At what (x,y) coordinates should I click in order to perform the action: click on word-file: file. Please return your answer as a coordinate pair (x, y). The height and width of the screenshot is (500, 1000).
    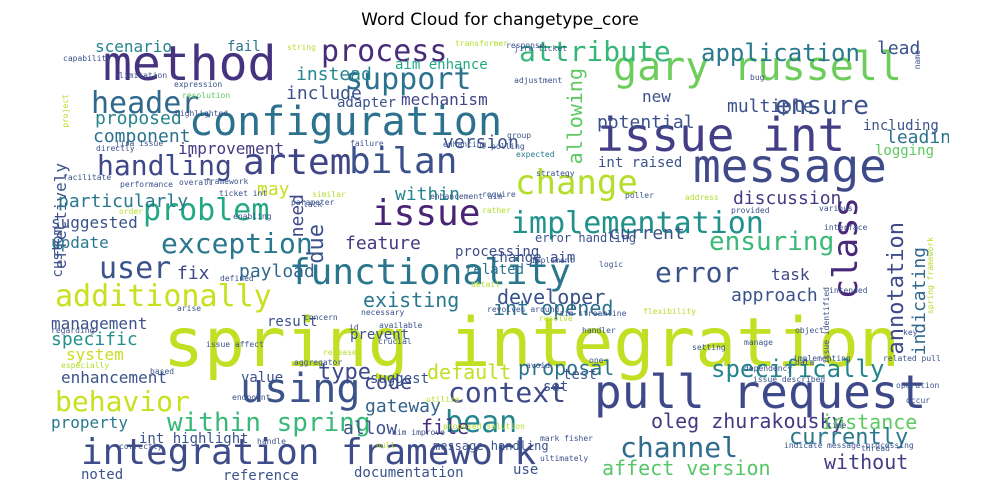
    Looking at the image, I should click on (445, 427).